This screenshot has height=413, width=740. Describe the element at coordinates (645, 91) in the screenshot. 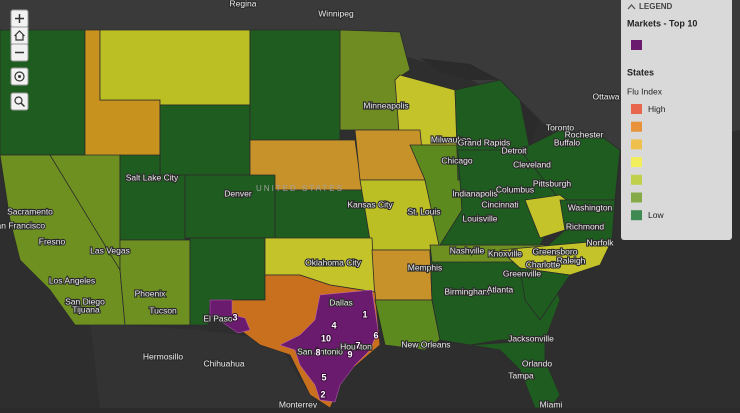

I see `flu-index-title: Flu Index` at that location.